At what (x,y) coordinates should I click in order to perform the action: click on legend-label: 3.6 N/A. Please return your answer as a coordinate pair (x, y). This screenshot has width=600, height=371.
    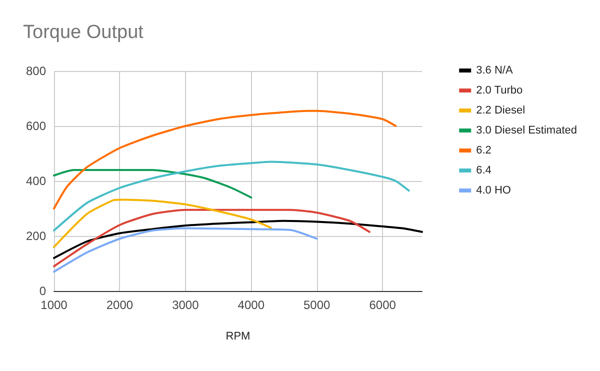
    Looking at the image, I should click on (495, 70).